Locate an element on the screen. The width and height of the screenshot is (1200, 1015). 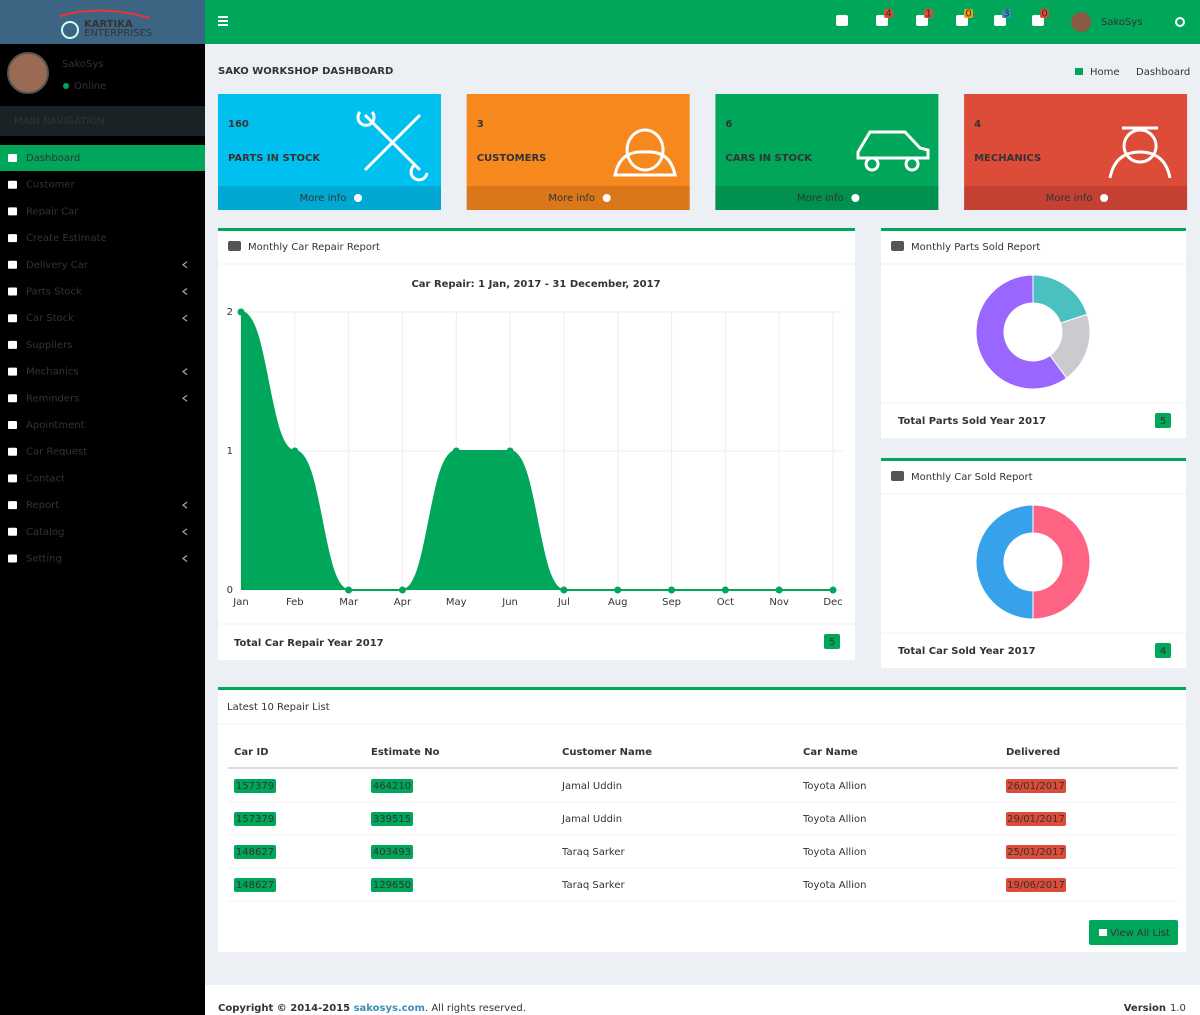
nav-badge-count: 1 is located at coordinates (928, 14).